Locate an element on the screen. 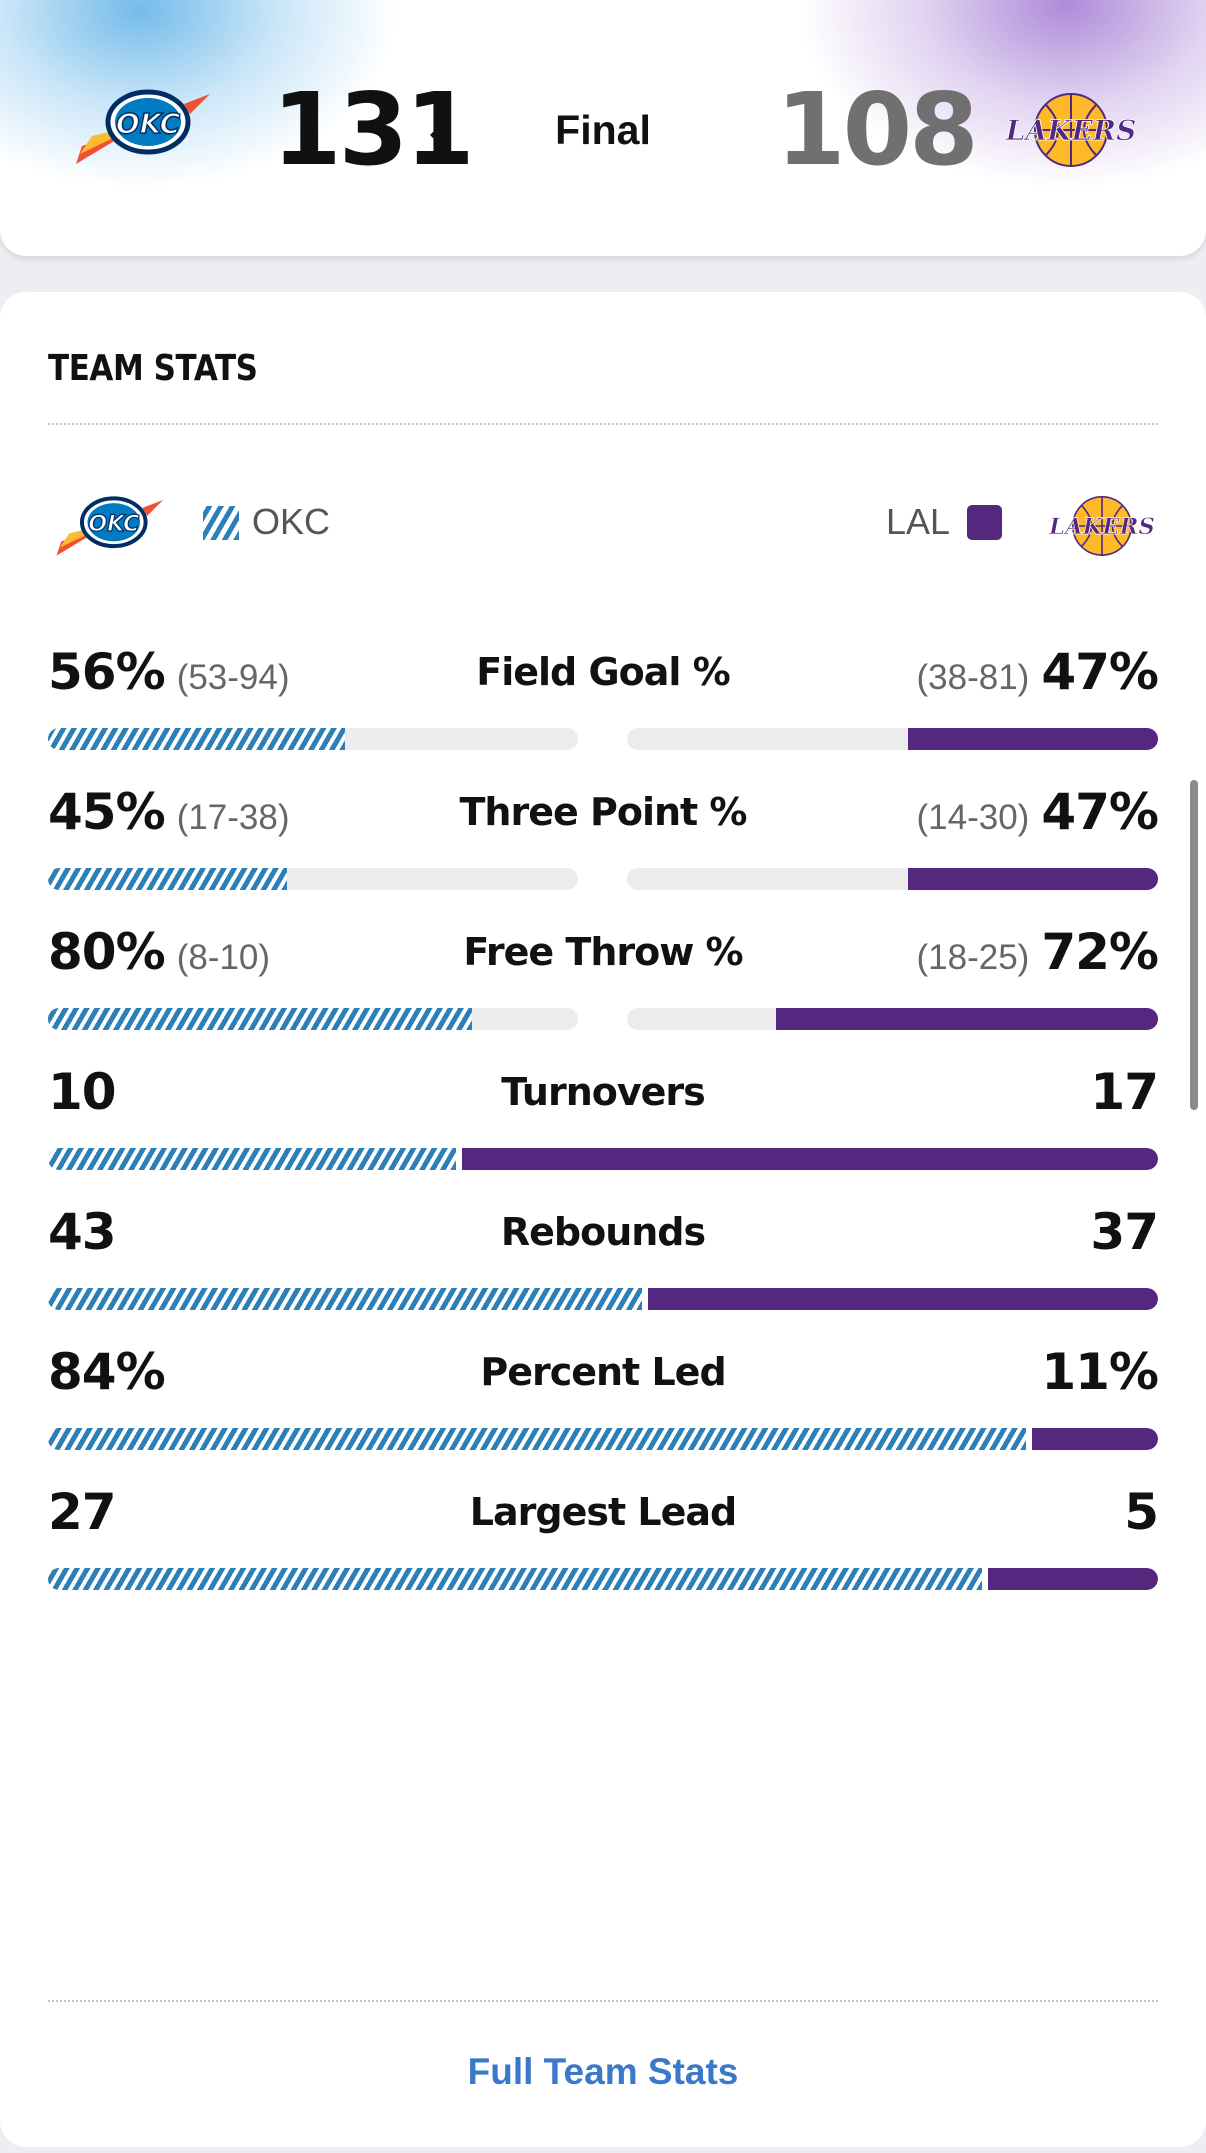 This screenshot has height=2153, width=1206. winner-arrow-icon is located at coordinates (437, 135).